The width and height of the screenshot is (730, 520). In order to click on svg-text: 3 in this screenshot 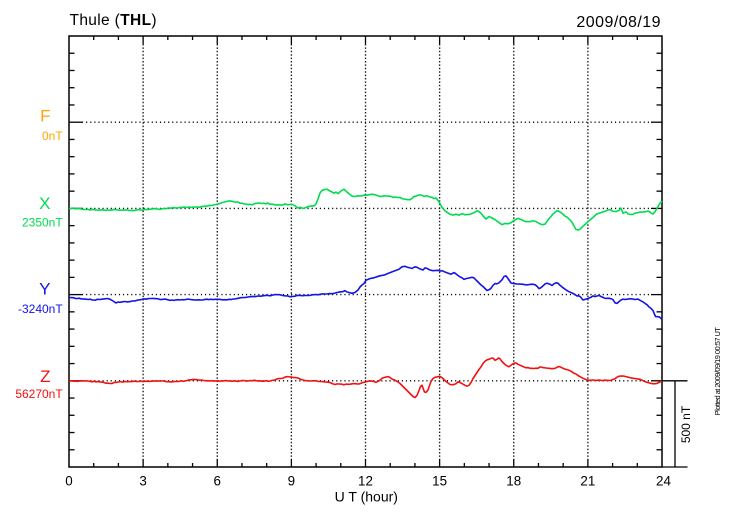, I will do `click(142, 481)`.